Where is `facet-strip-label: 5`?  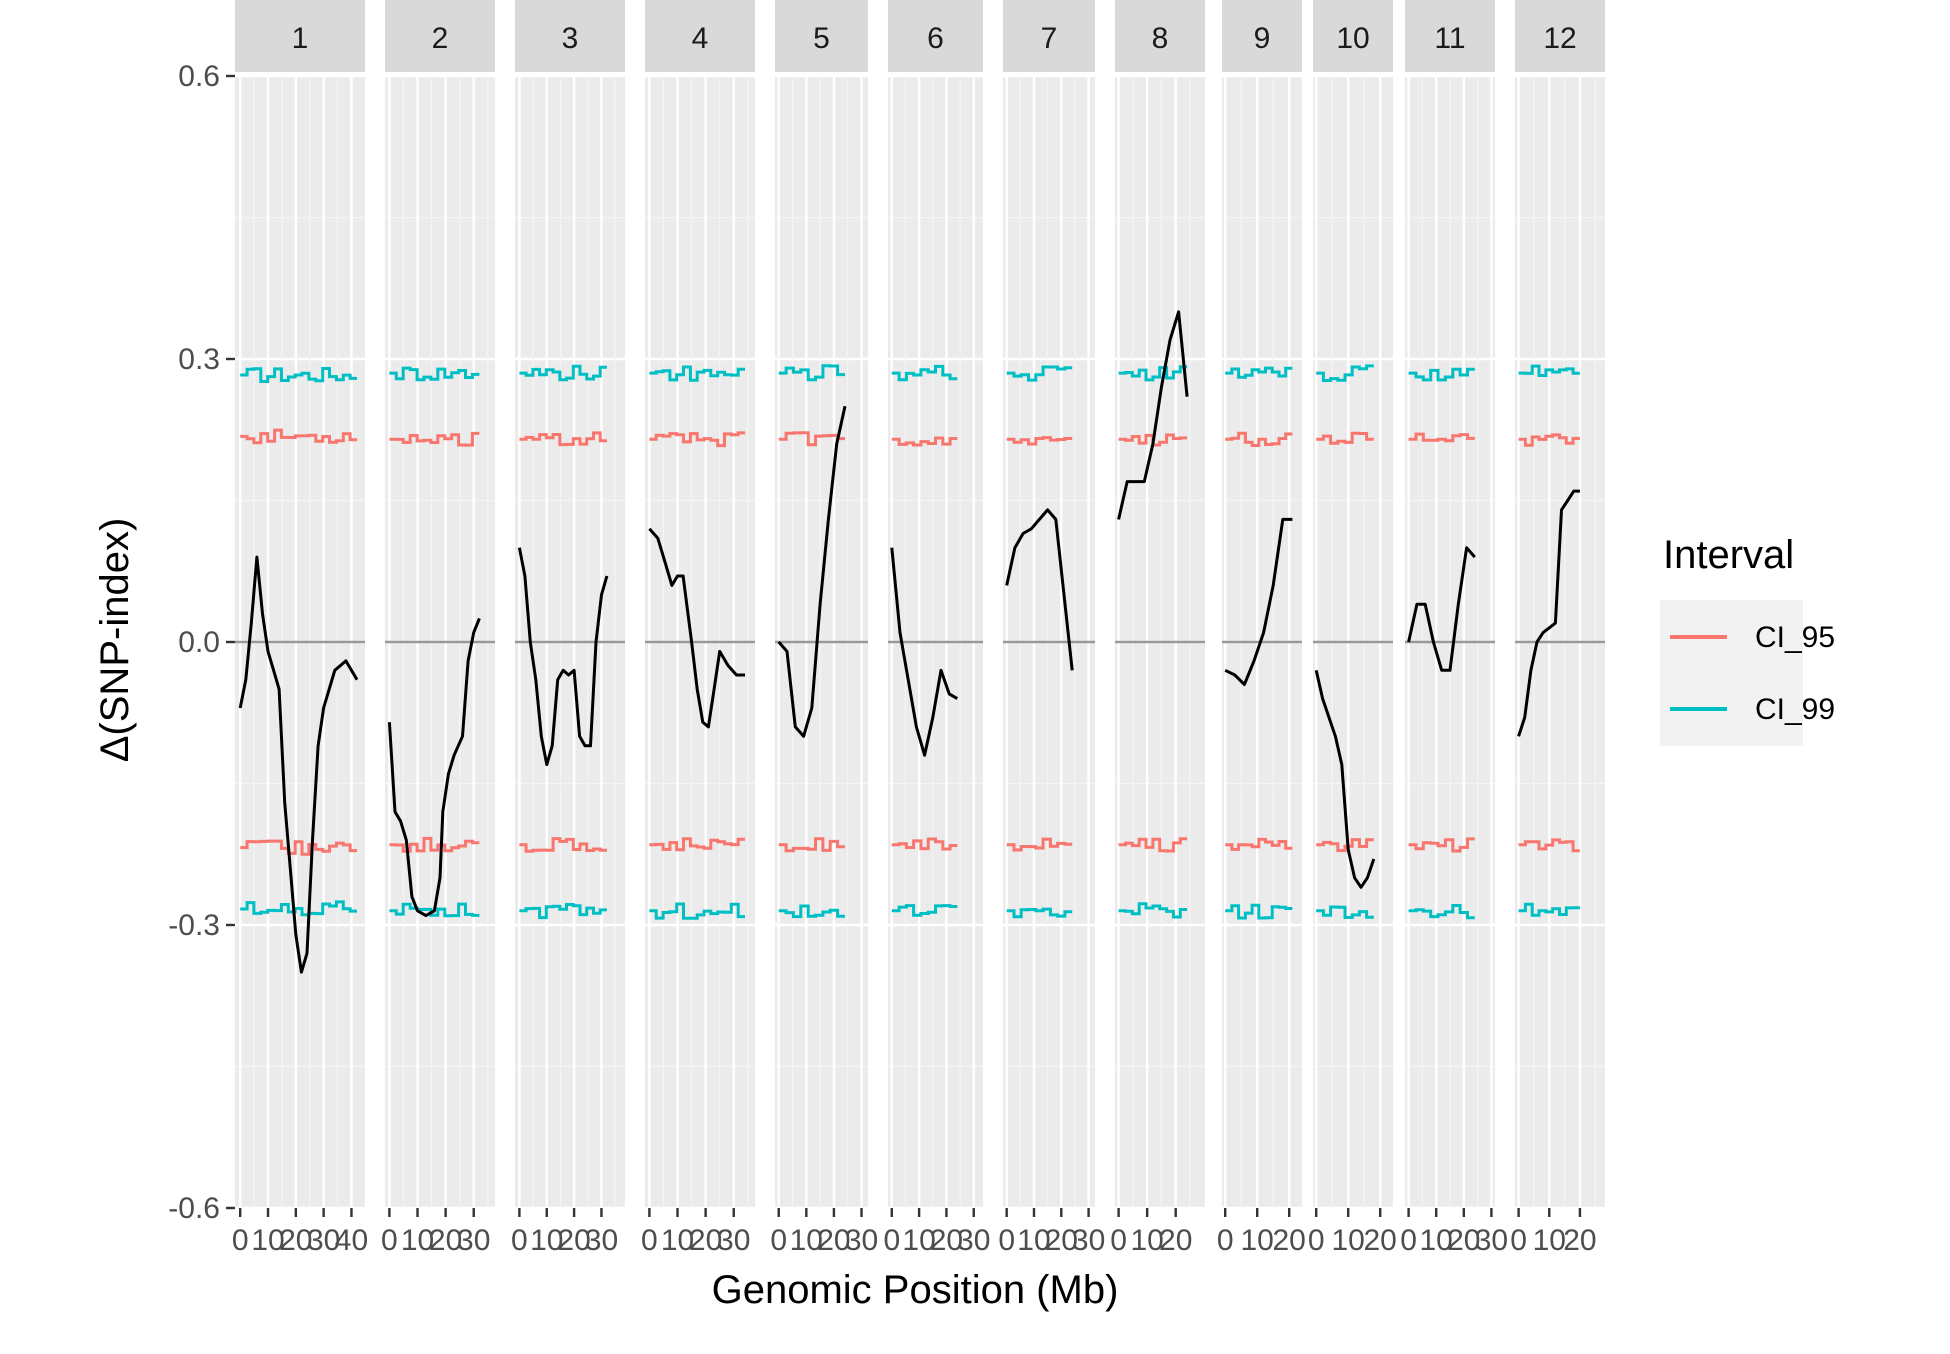
facet-strip-label: 5 is located at coordinates (821, 38).